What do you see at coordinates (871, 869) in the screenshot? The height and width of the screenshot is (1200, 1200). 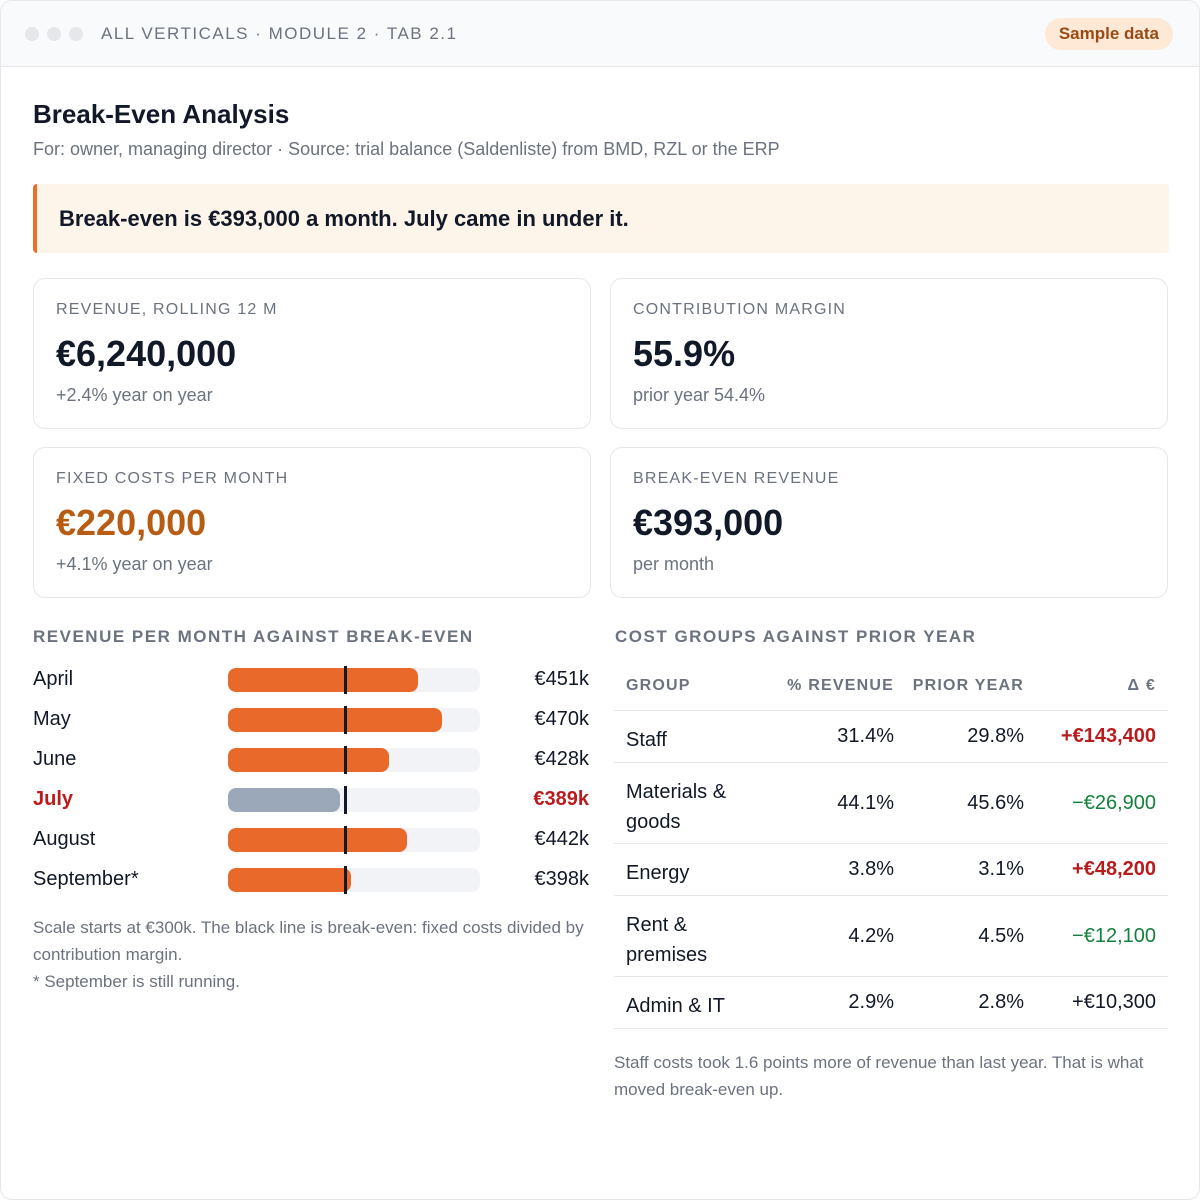 I see `cell-revenue-share: 3.8%` at bounding box center [871, 869].